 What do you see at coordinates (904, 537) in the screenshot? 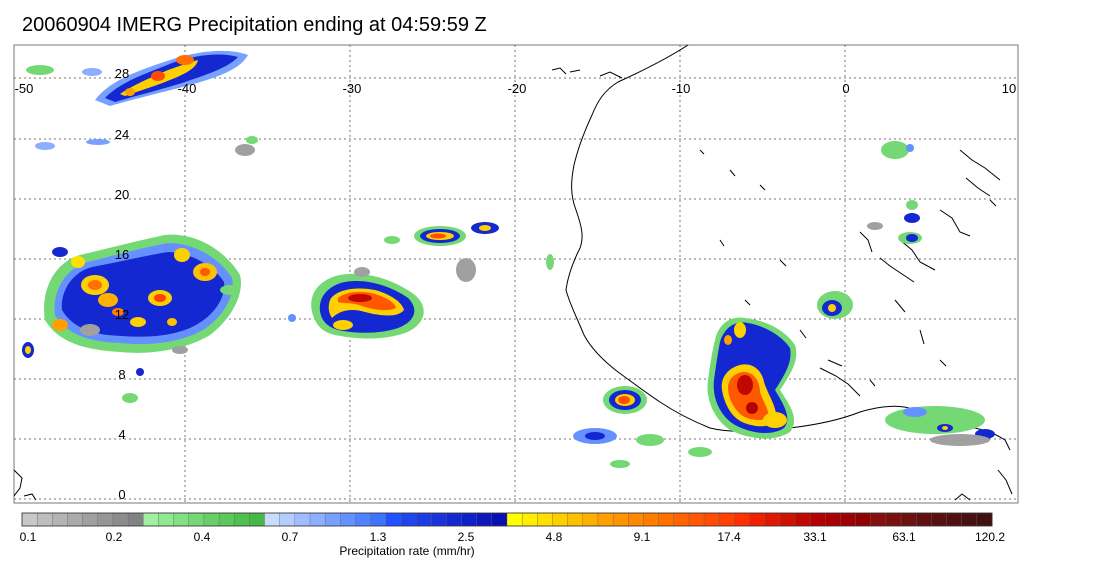
I see `colorbar-tick-label: 63.1` at bounding box center [904, 537].